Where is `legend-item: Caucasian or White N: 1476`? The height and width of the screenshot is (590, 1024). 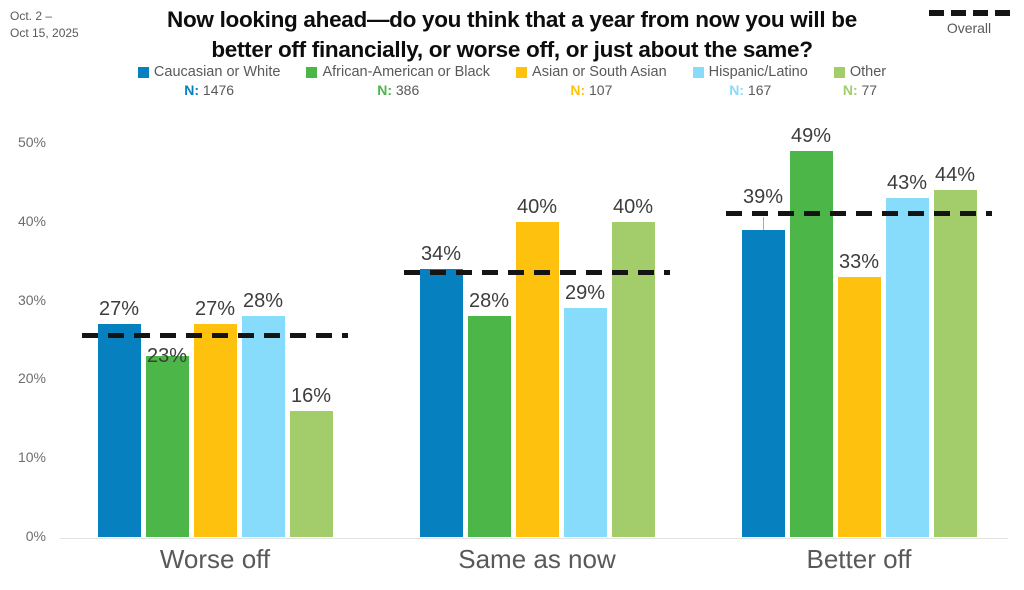 legend-item: Caucasian or White N: 1476 is located at coordinates (209, 81).